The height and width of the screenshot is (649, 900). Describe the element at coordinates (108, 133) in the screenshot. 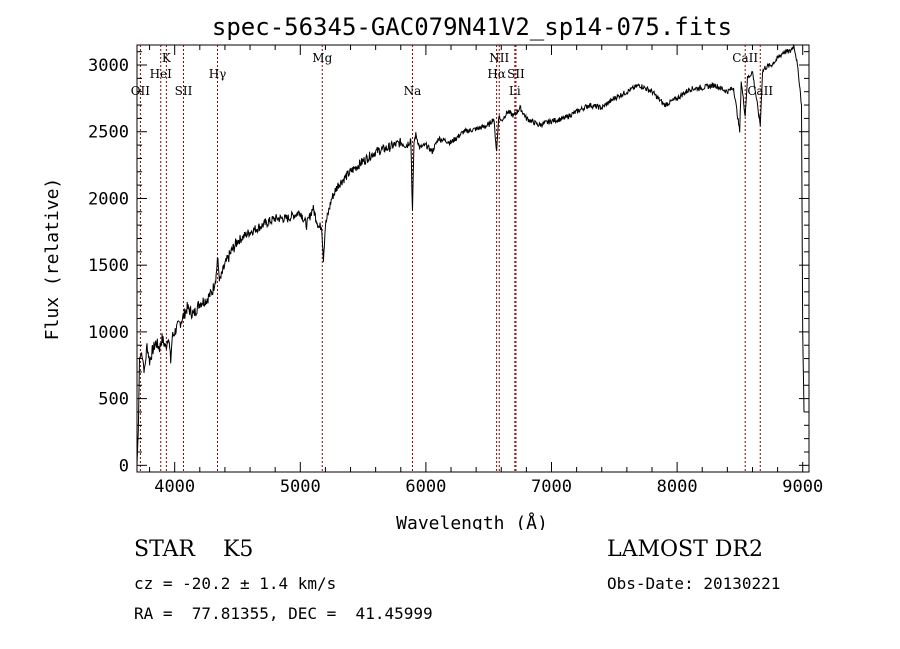

I see `y-tick-label: 2500` at that location.